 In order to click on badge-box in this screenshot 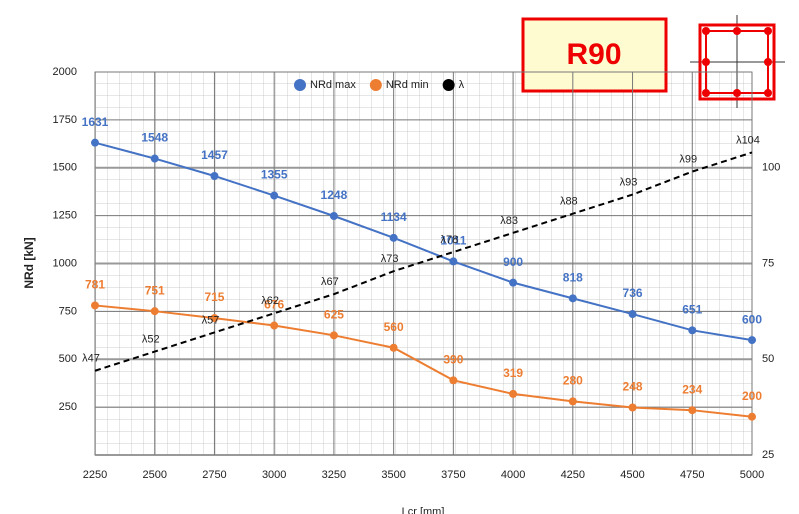, I will do `click(594, 55)`.